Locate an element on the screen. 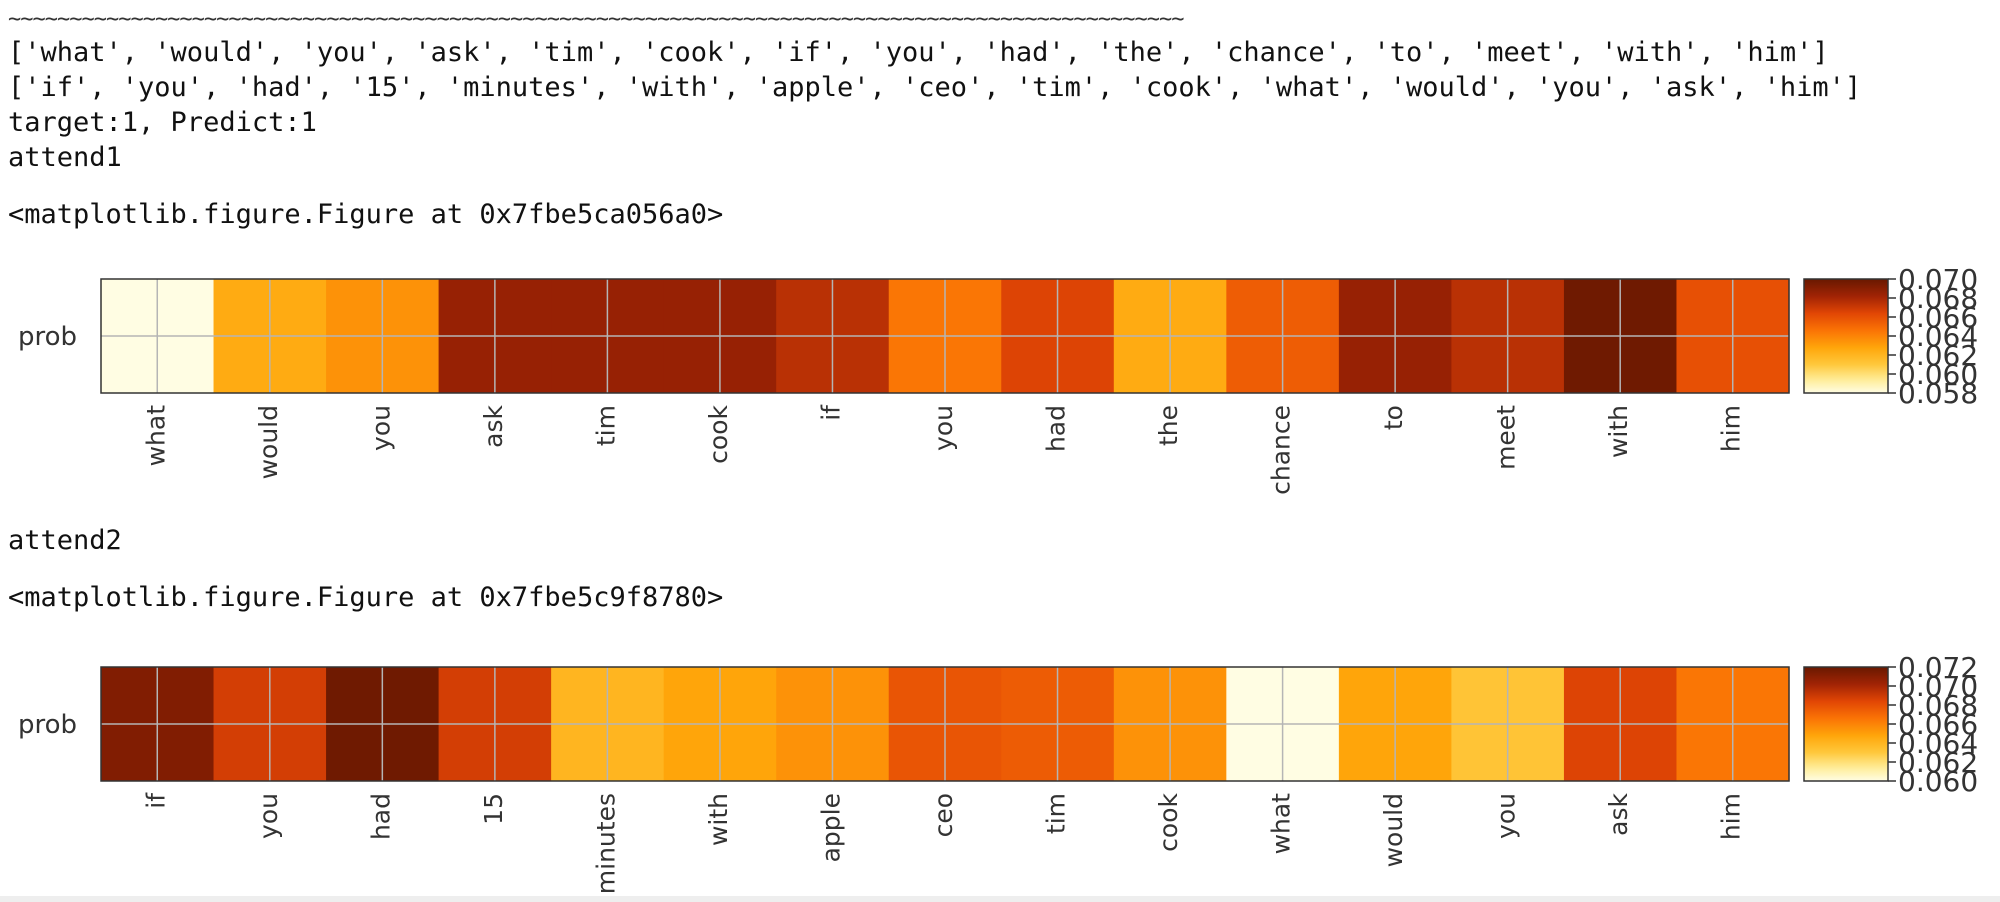  heatmap1-xtick-label-3: ask is located at coordinates (493, 425).